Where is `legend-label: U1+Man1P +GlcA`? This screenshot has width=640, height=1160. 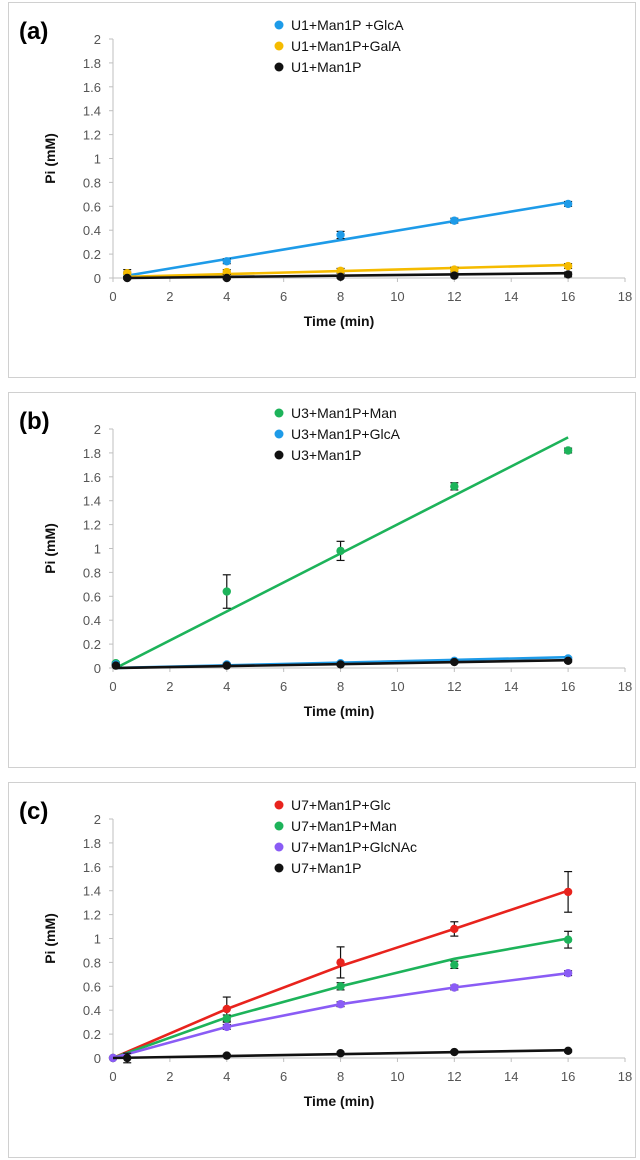 legend-label: U1+Man1P +GlcA is located at coordinates (347, 25).